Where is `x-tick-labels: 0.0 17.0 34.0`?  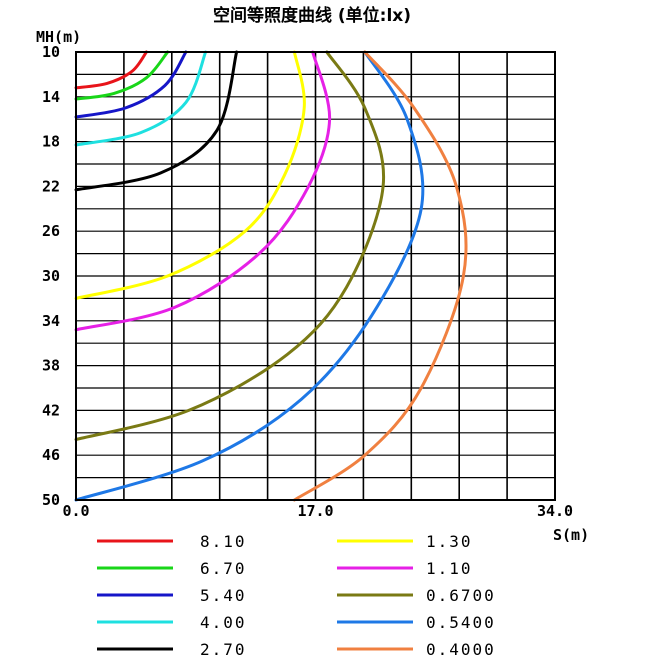 x-tick-labels: 0.0 17.0 34.0 is located at coordinates (317, 511).